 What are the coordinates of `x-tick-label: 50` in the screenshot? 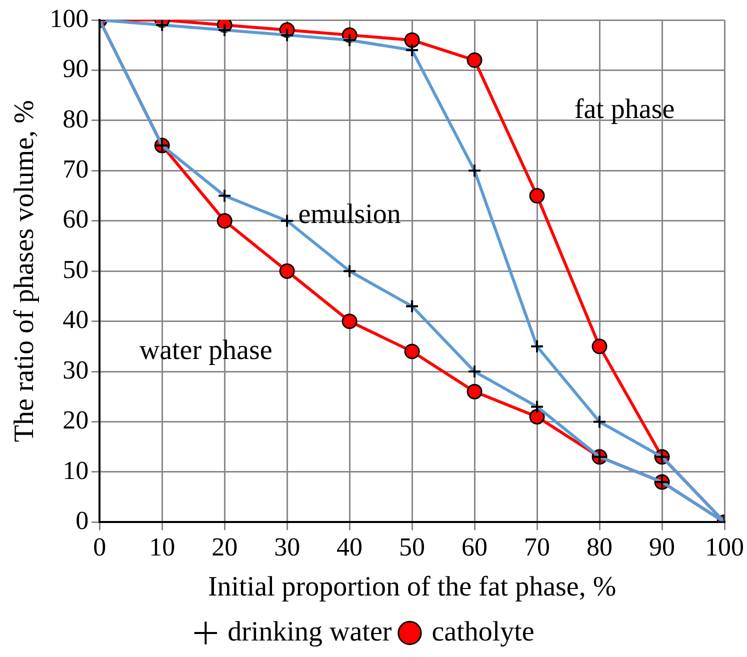 It's located at (412, 547).